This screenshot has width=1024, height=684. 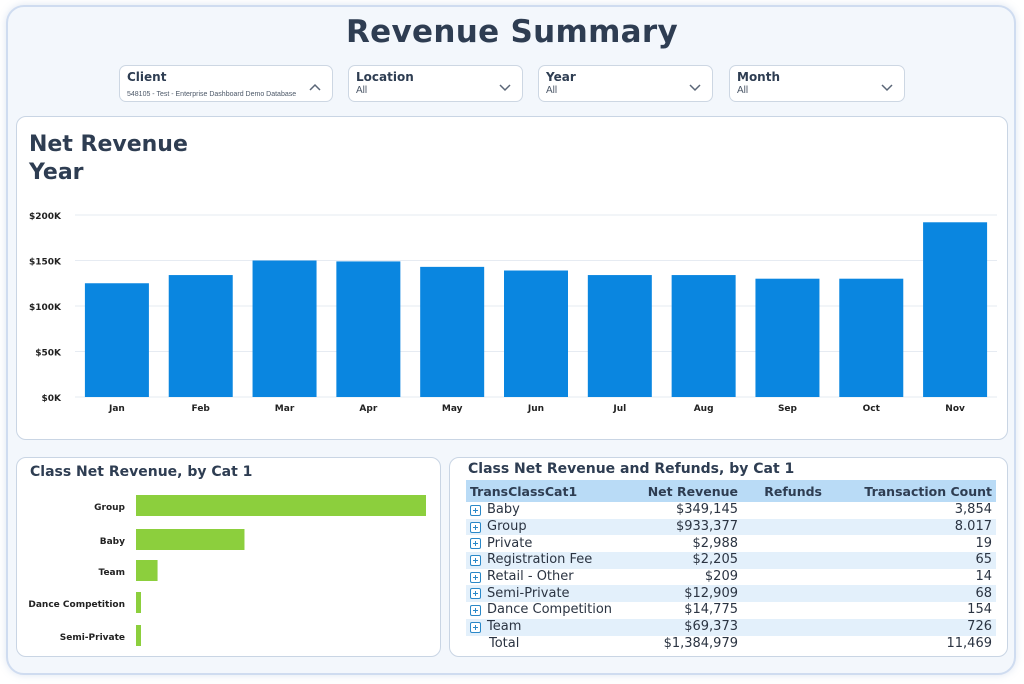 What do you see at coordinates (284, 329) in the screenshot?
I see `bar-mar` at bounding box center [284, 329].